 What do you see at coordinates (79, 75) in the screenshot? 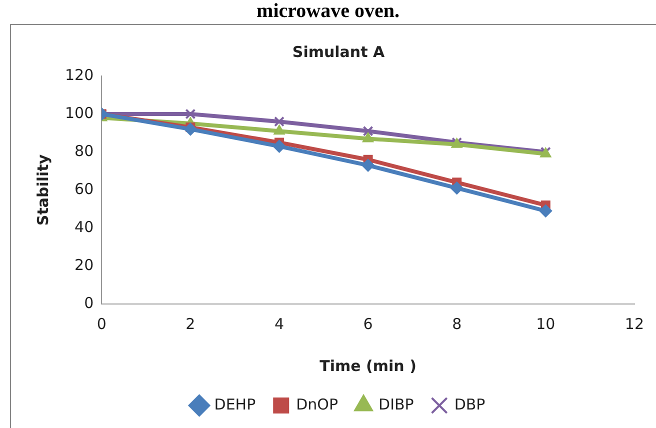
I see `y-tick-label: 120` at bounding box center [79, 75].